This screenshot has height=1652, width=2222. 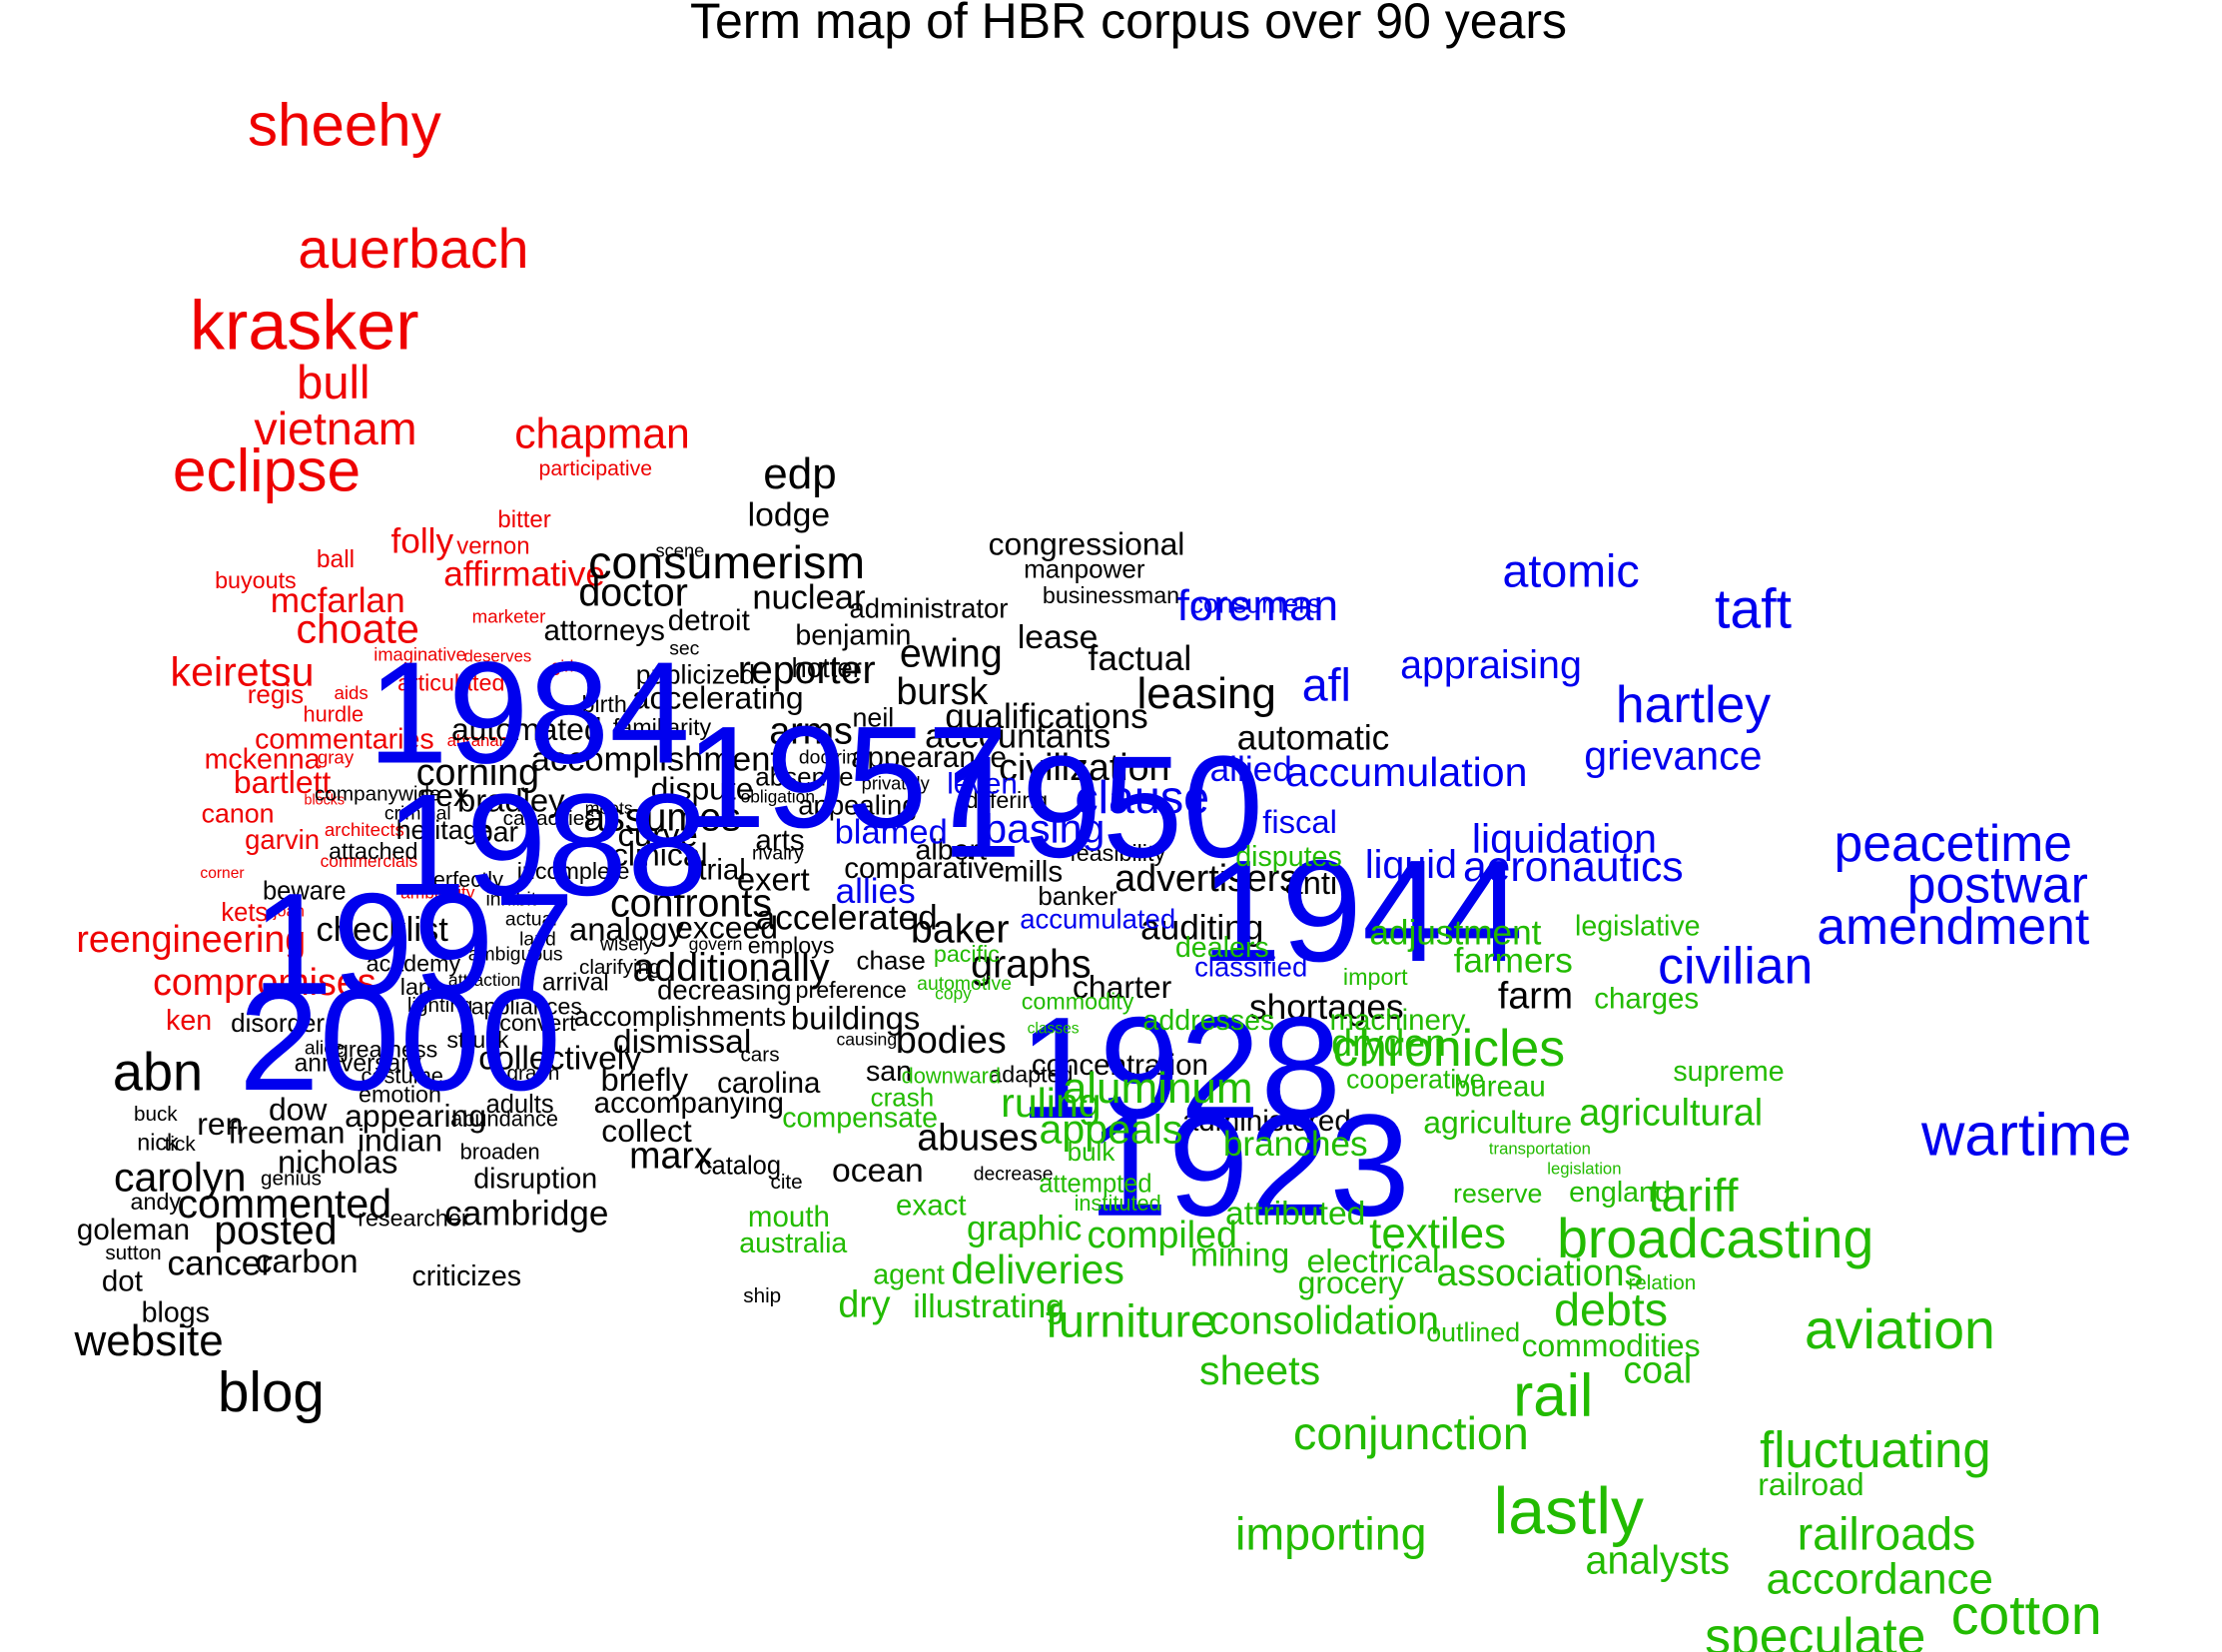 What do you see at coordinates (535, 1180) in the screenshot?
I see `term-label: disruption` at bounding box center [535, 1180].